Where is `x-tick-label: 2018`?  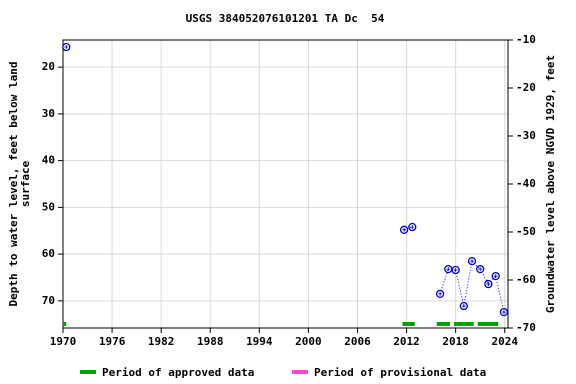
x-tick-label: 2018 is located at coordinates (455, 341).